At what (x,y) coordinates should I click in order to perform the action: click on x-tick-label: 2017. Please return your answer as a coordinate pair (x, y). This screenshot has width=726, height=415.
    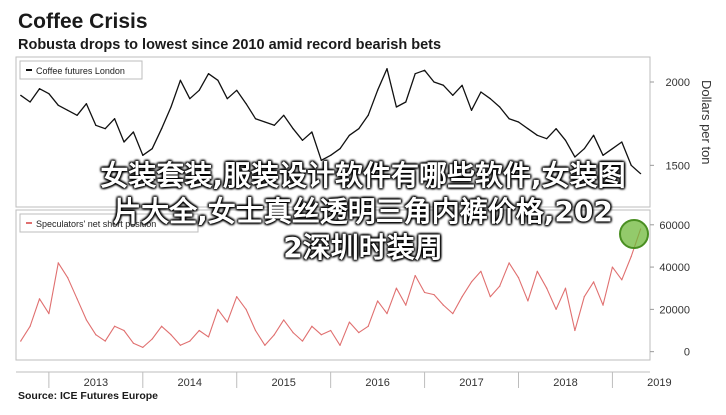
    Looking at the image, I should click on (471, 383).